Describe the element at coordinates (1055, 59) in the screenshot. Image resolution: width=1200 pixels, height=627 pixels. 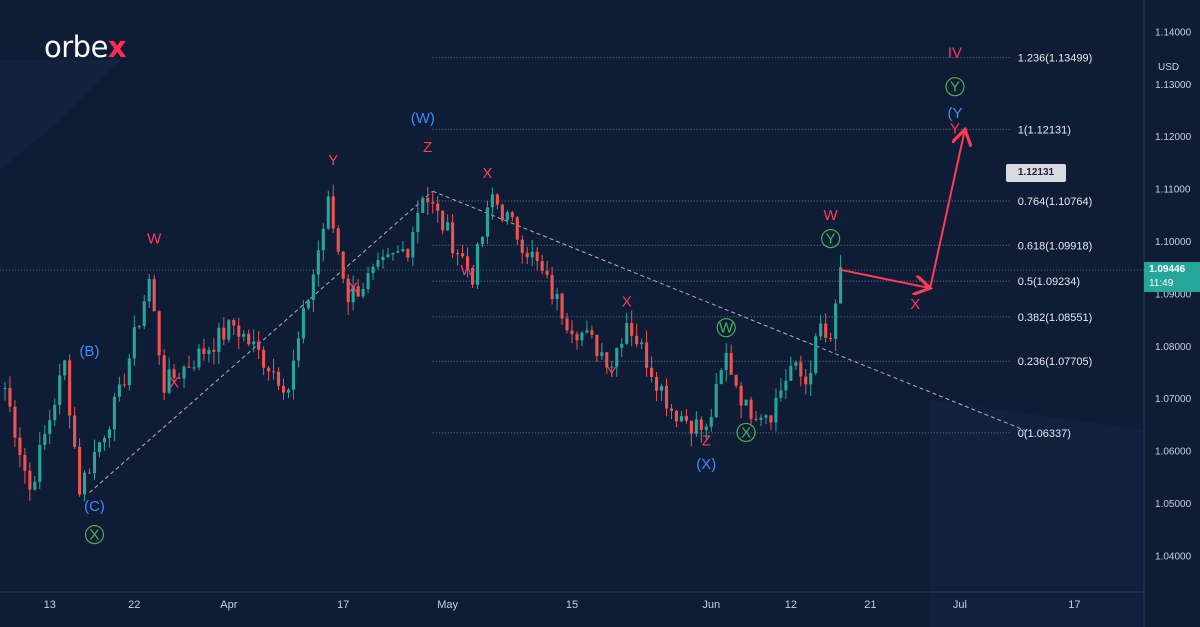
I see `fib-level-label: 1.236(1.13499)` at that location.